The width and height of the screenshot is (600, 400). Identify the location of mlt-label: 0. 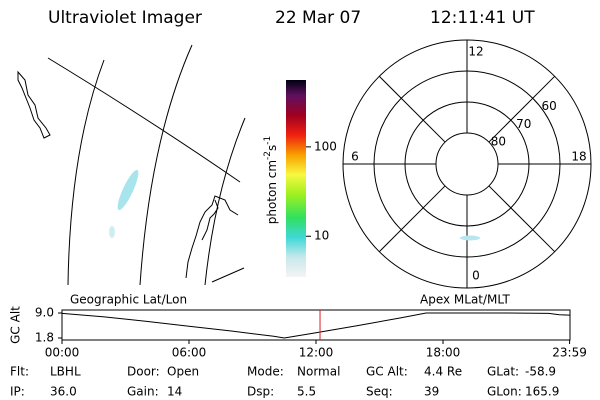
(476, 276).